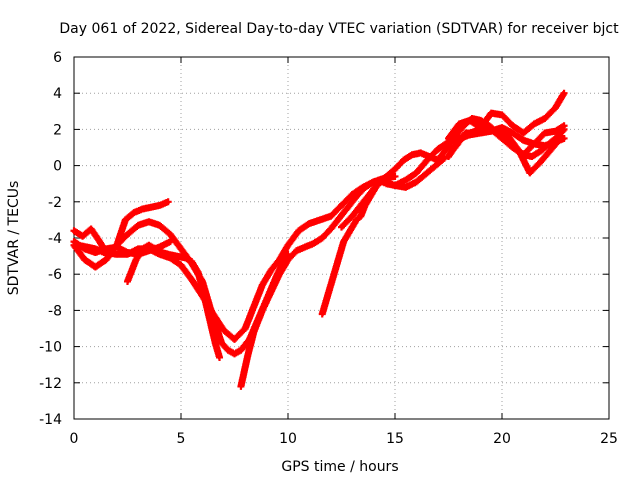 The width and height of the screenshot is (640, 480). Describe the element at coordinates (55, 203) in the screenshot. I see `y-tick-label: -2` at that location.